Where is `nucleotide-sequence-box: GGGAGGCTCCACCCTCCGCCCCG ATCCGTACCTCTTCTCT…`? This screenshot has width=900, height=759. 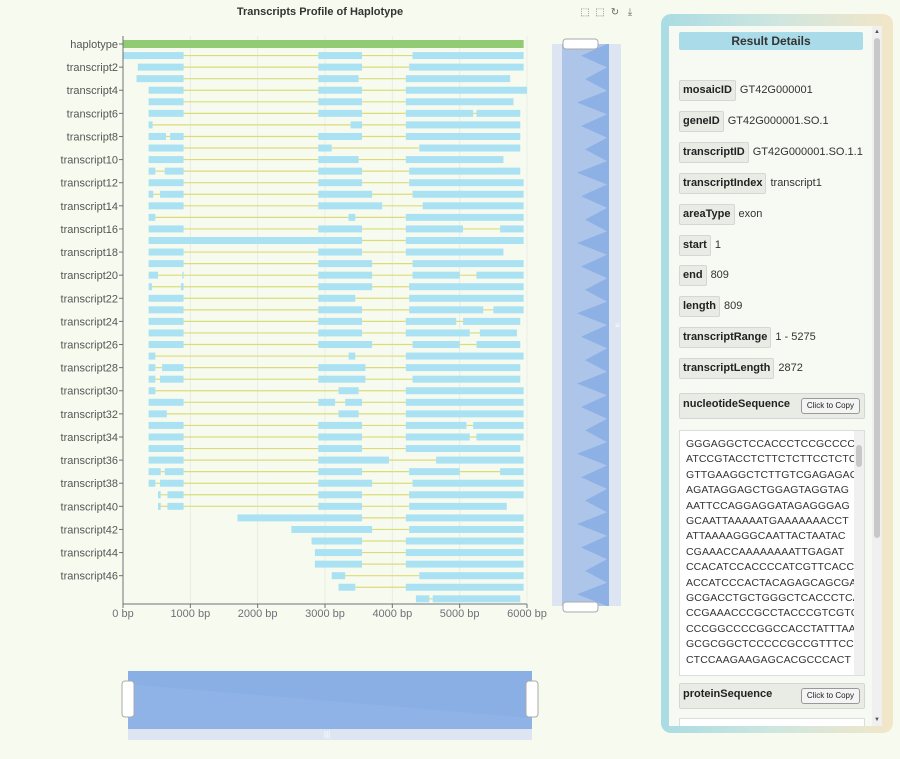
nucleotide-sequence-box: GGGAGGCTCCACCCTCCGCCCCG ATCCGTACCTCTTCTCT… is located at coordinates (772, 553).